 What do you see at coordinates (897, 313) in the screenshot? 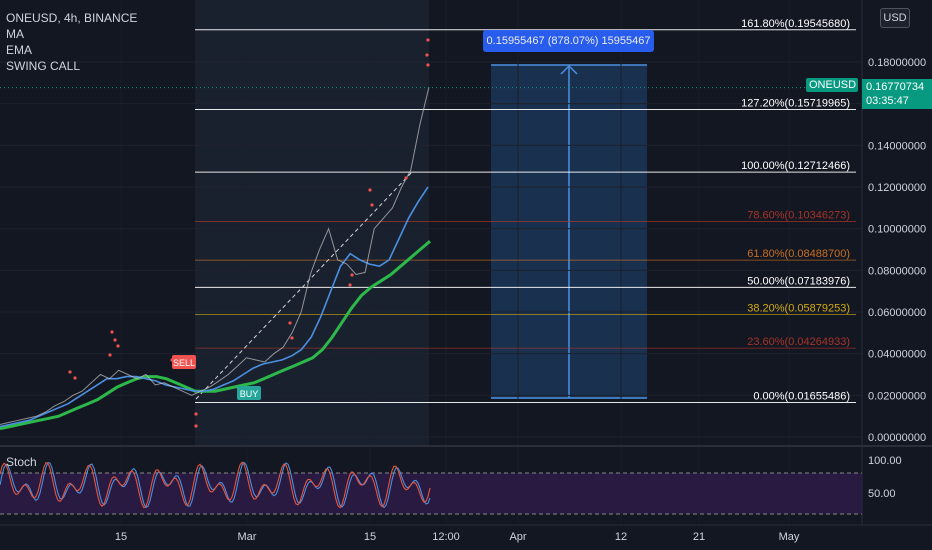
I see `y-tick-label: 0.06000000` at bounding box center [897, 313].